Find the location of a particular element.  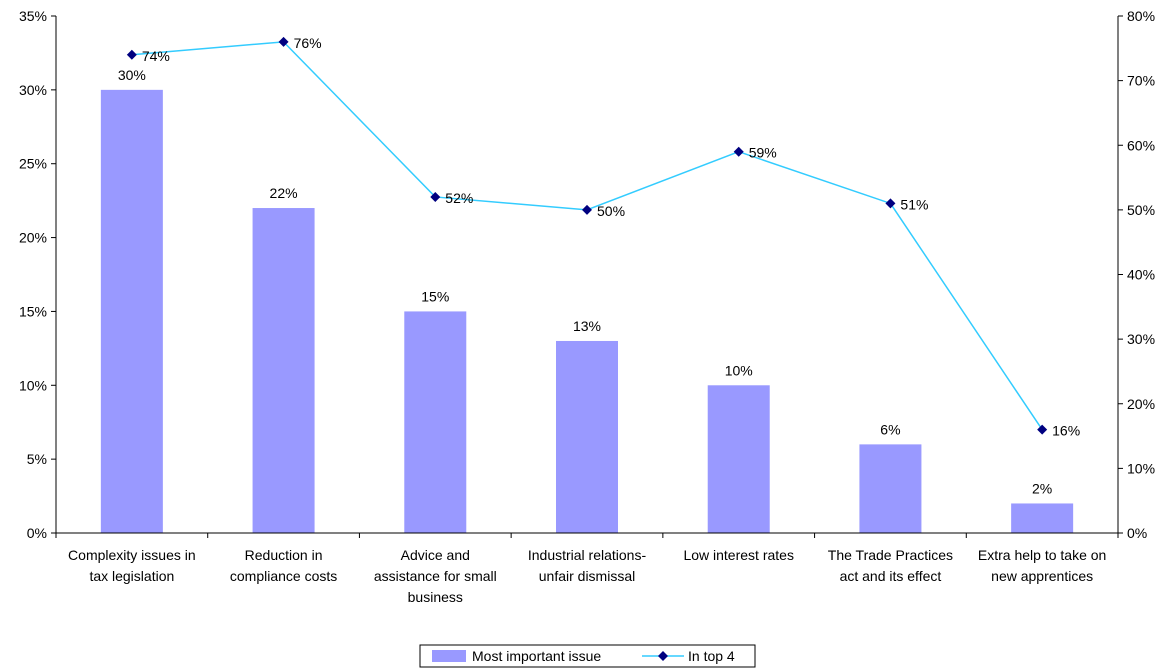

legend-label-bar: Most important issue is located at coordinates (536, 656).